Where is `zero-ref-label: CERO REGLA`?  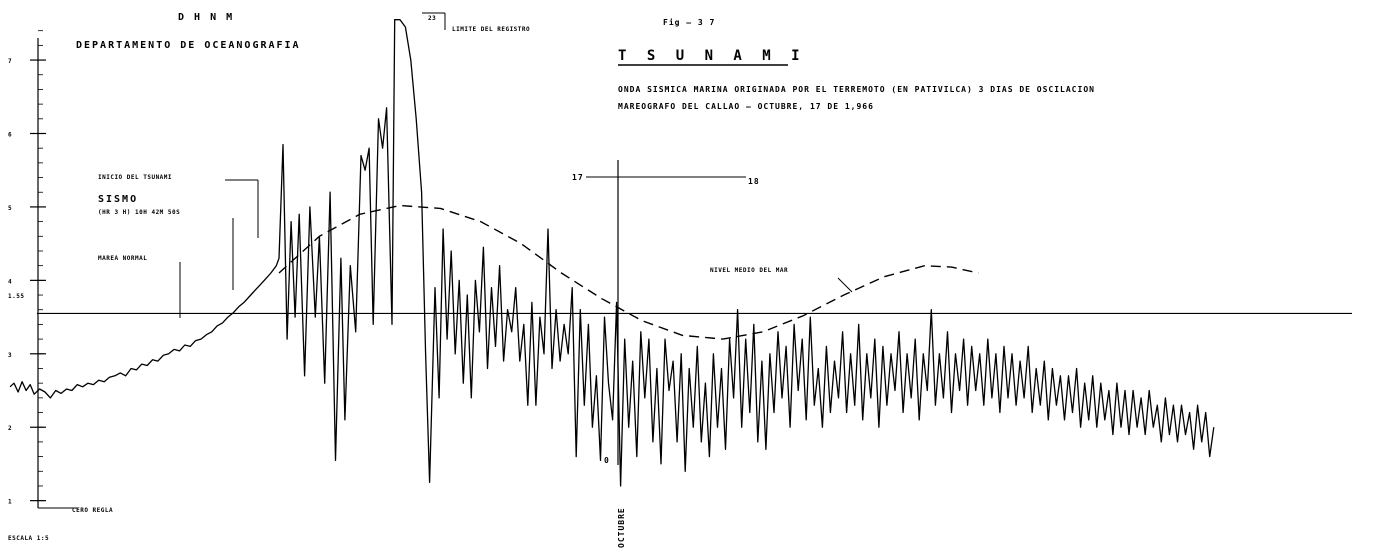 zero-ref-label: CERO REGLA is located at coordinates (92, 510).